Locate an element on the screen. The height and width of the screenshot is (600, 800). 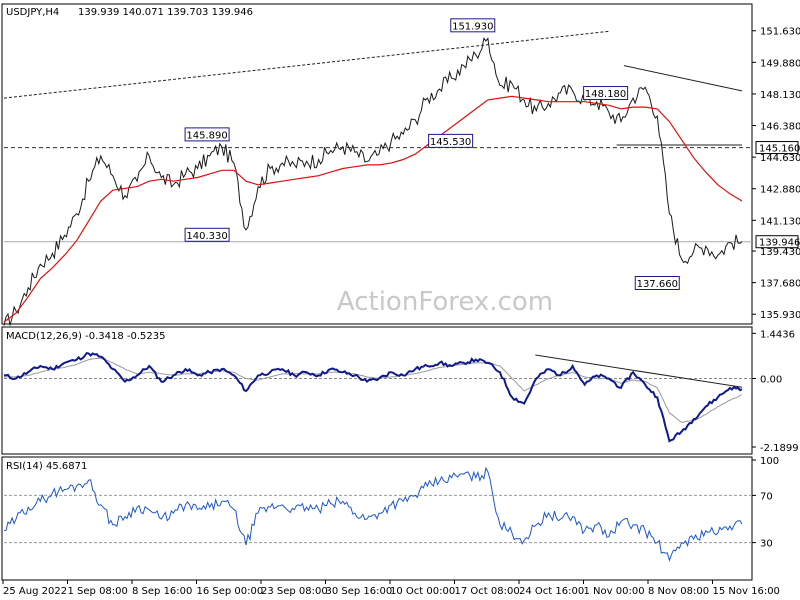
time-axis-tick-label: 1 Sep 08:00 is located at coordinates (98, 591).